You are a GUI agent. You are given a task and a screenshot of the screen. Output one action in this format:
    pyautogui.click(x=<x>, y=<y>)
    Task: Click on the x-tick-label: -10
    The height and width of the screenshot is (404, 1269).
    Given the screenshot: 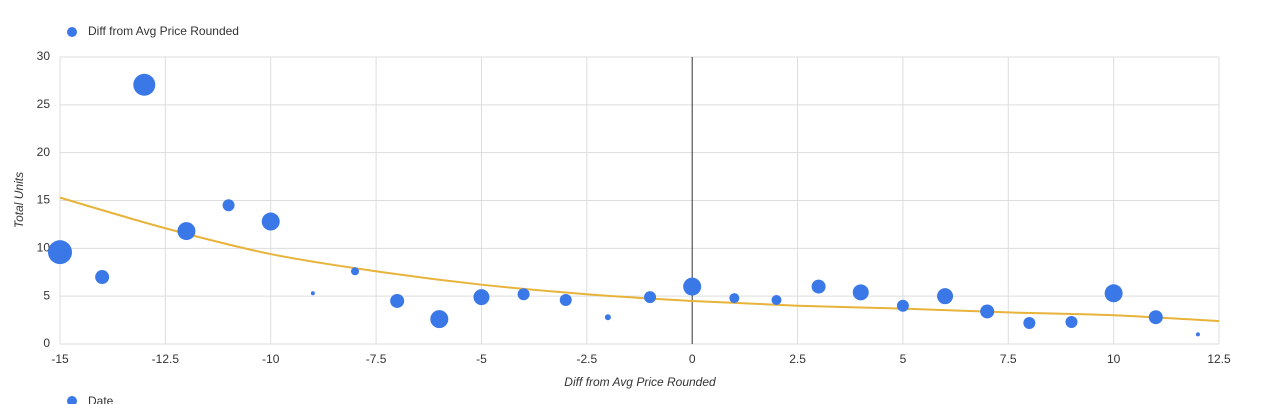 What is the action you would take?
    pyautogui.click(x=271, y=359)
    